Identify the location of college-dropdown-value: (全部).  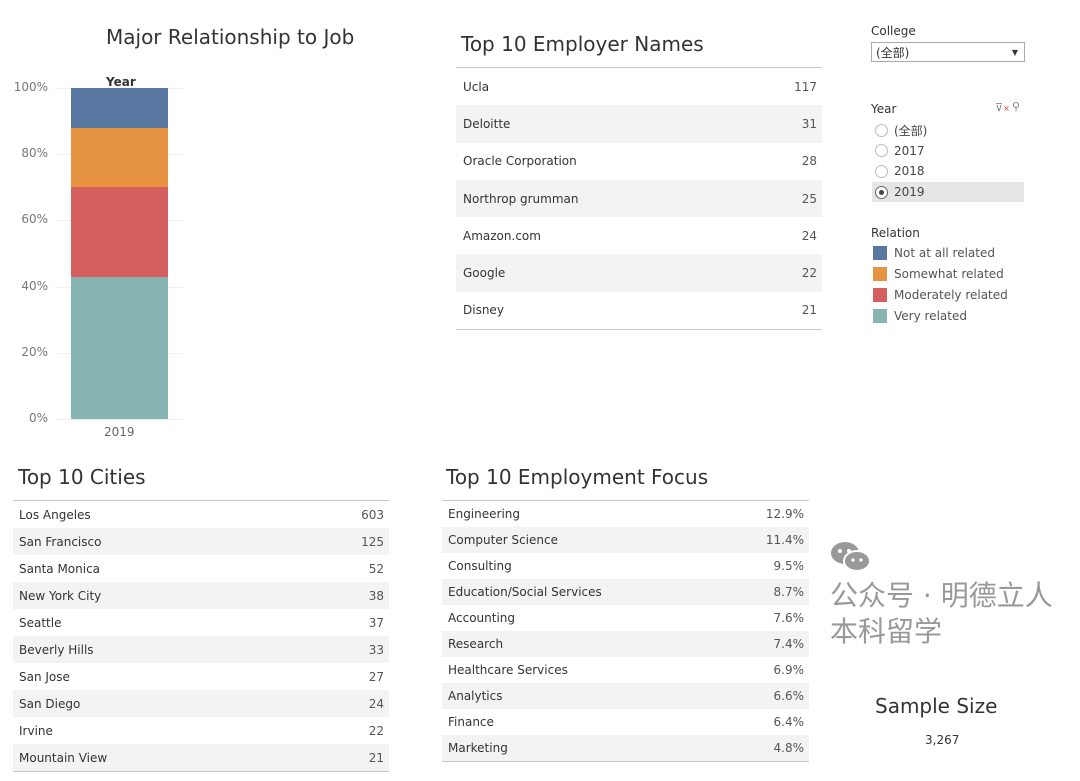
(893, 52).